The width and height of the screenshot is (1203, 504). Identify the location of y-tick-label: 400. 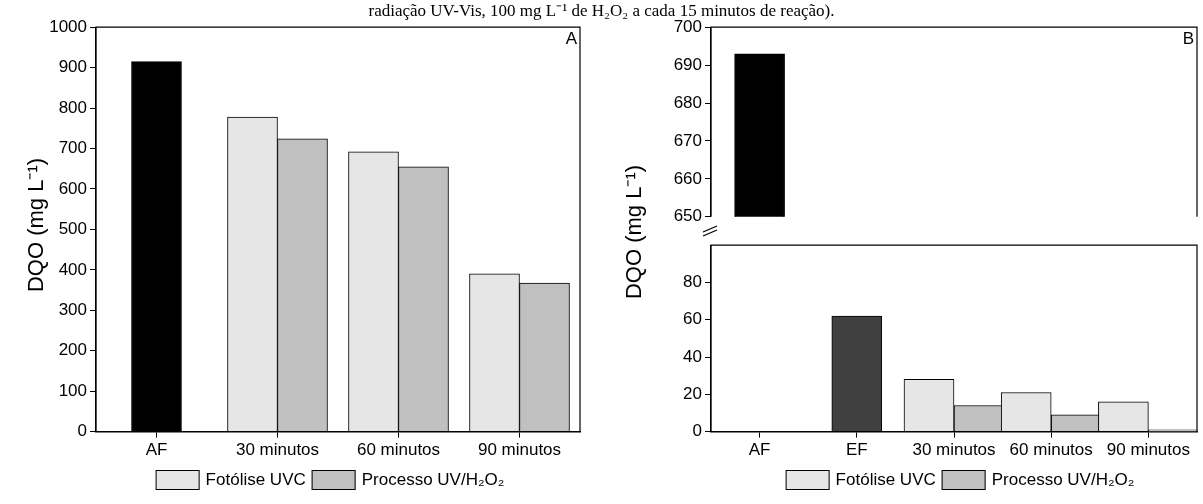
(72, 269).